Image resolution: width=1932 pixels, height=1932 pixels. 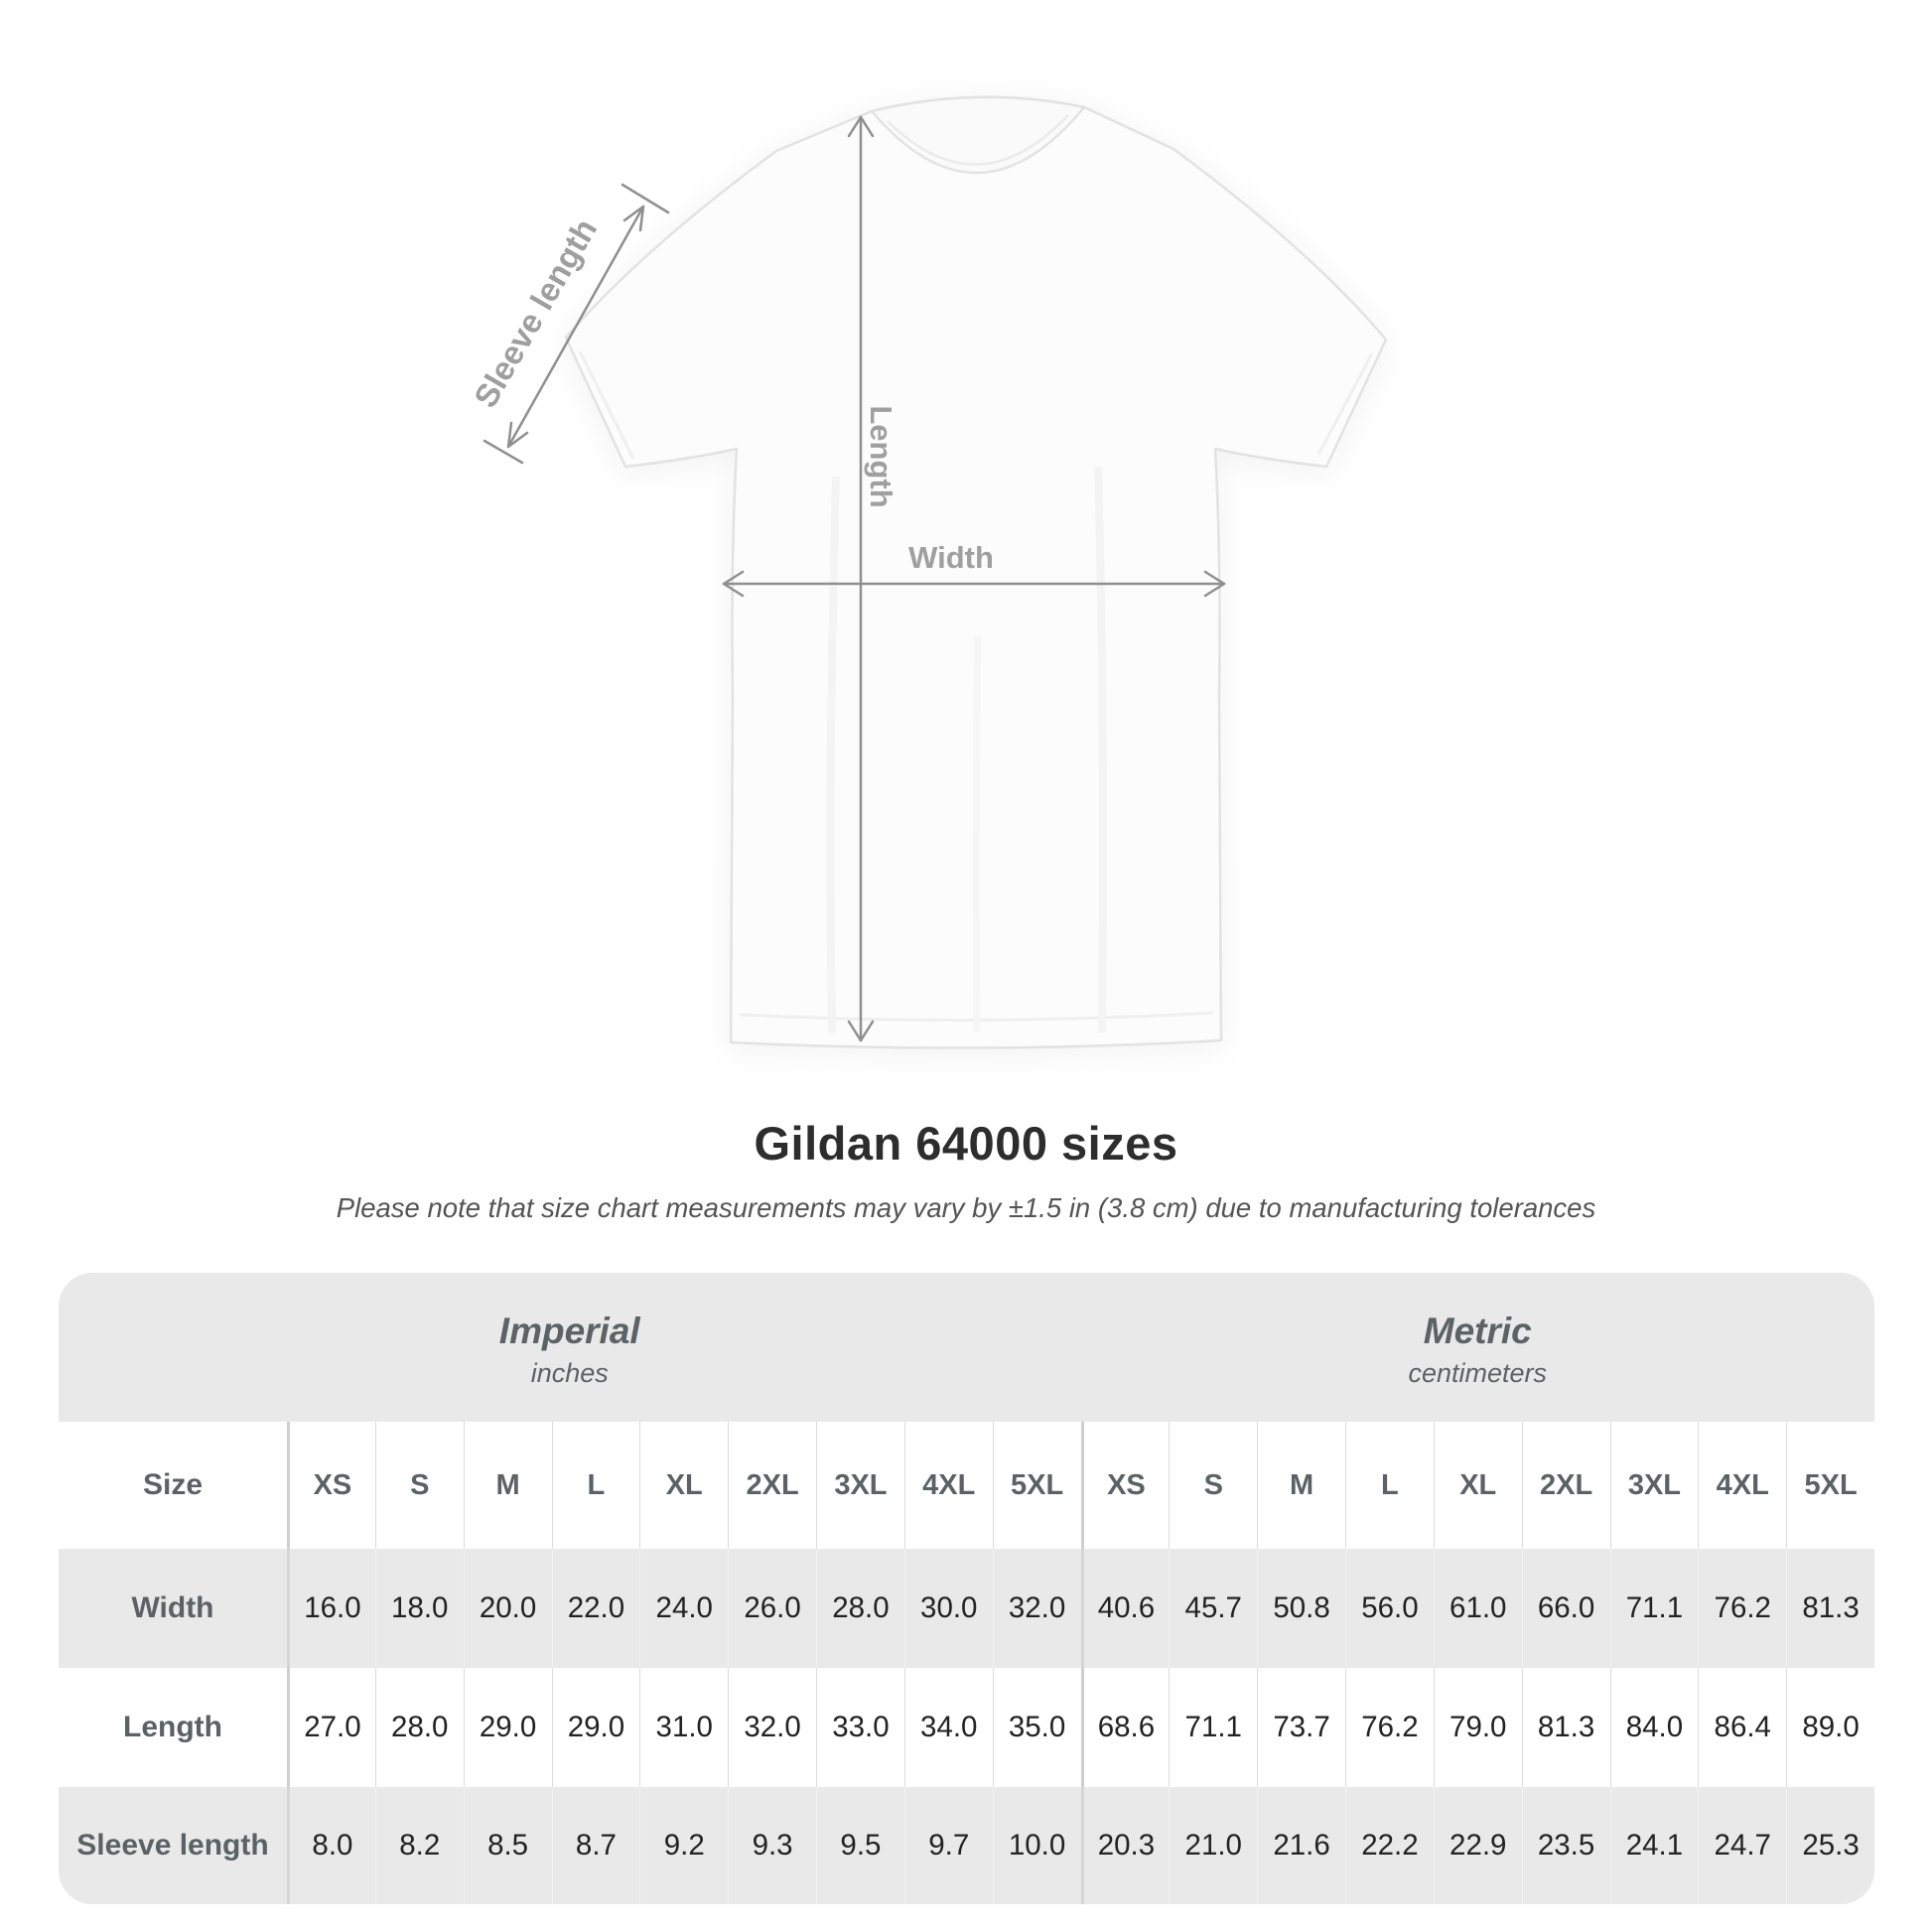 What do you see at coordinates (1742, 1727) in the screenshot?
I see `measurement-cell: 86.4` at bounding box center [1742, 1727].